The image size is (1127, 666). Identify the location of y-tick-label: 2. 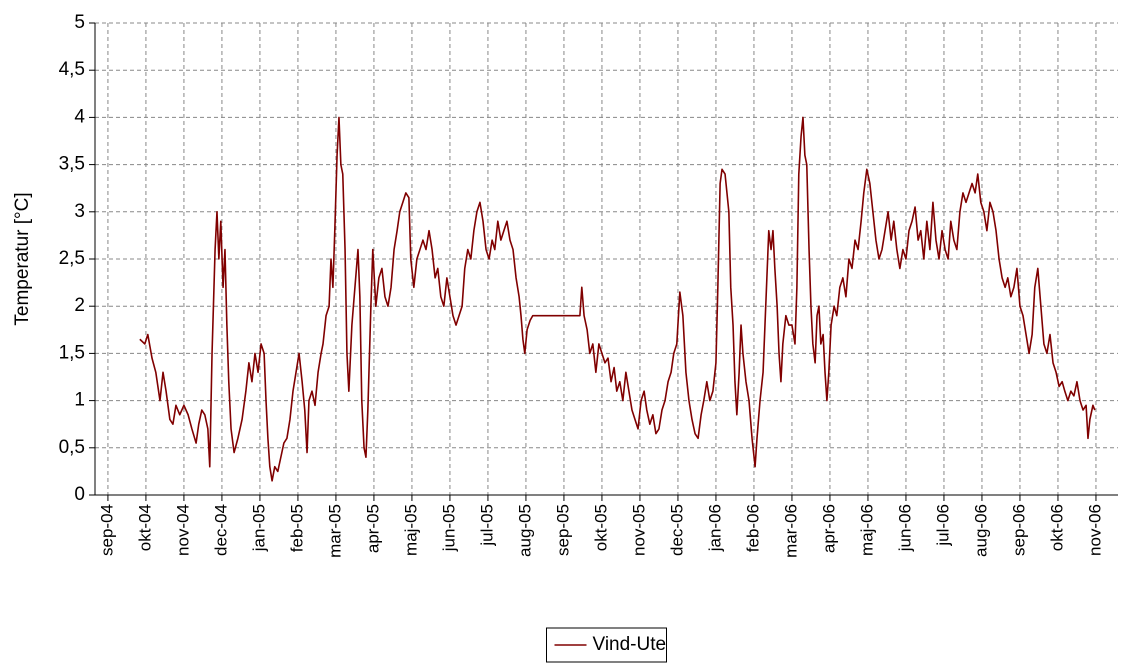
(79, 305).